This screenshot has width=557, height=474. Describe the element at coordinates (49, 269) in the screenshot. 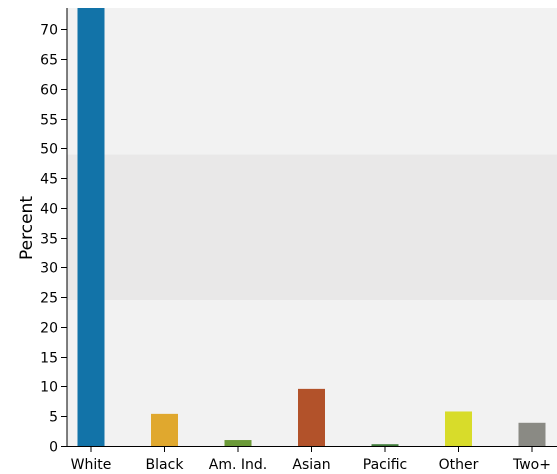

I see `y-tick-label-30: 30` at that location.